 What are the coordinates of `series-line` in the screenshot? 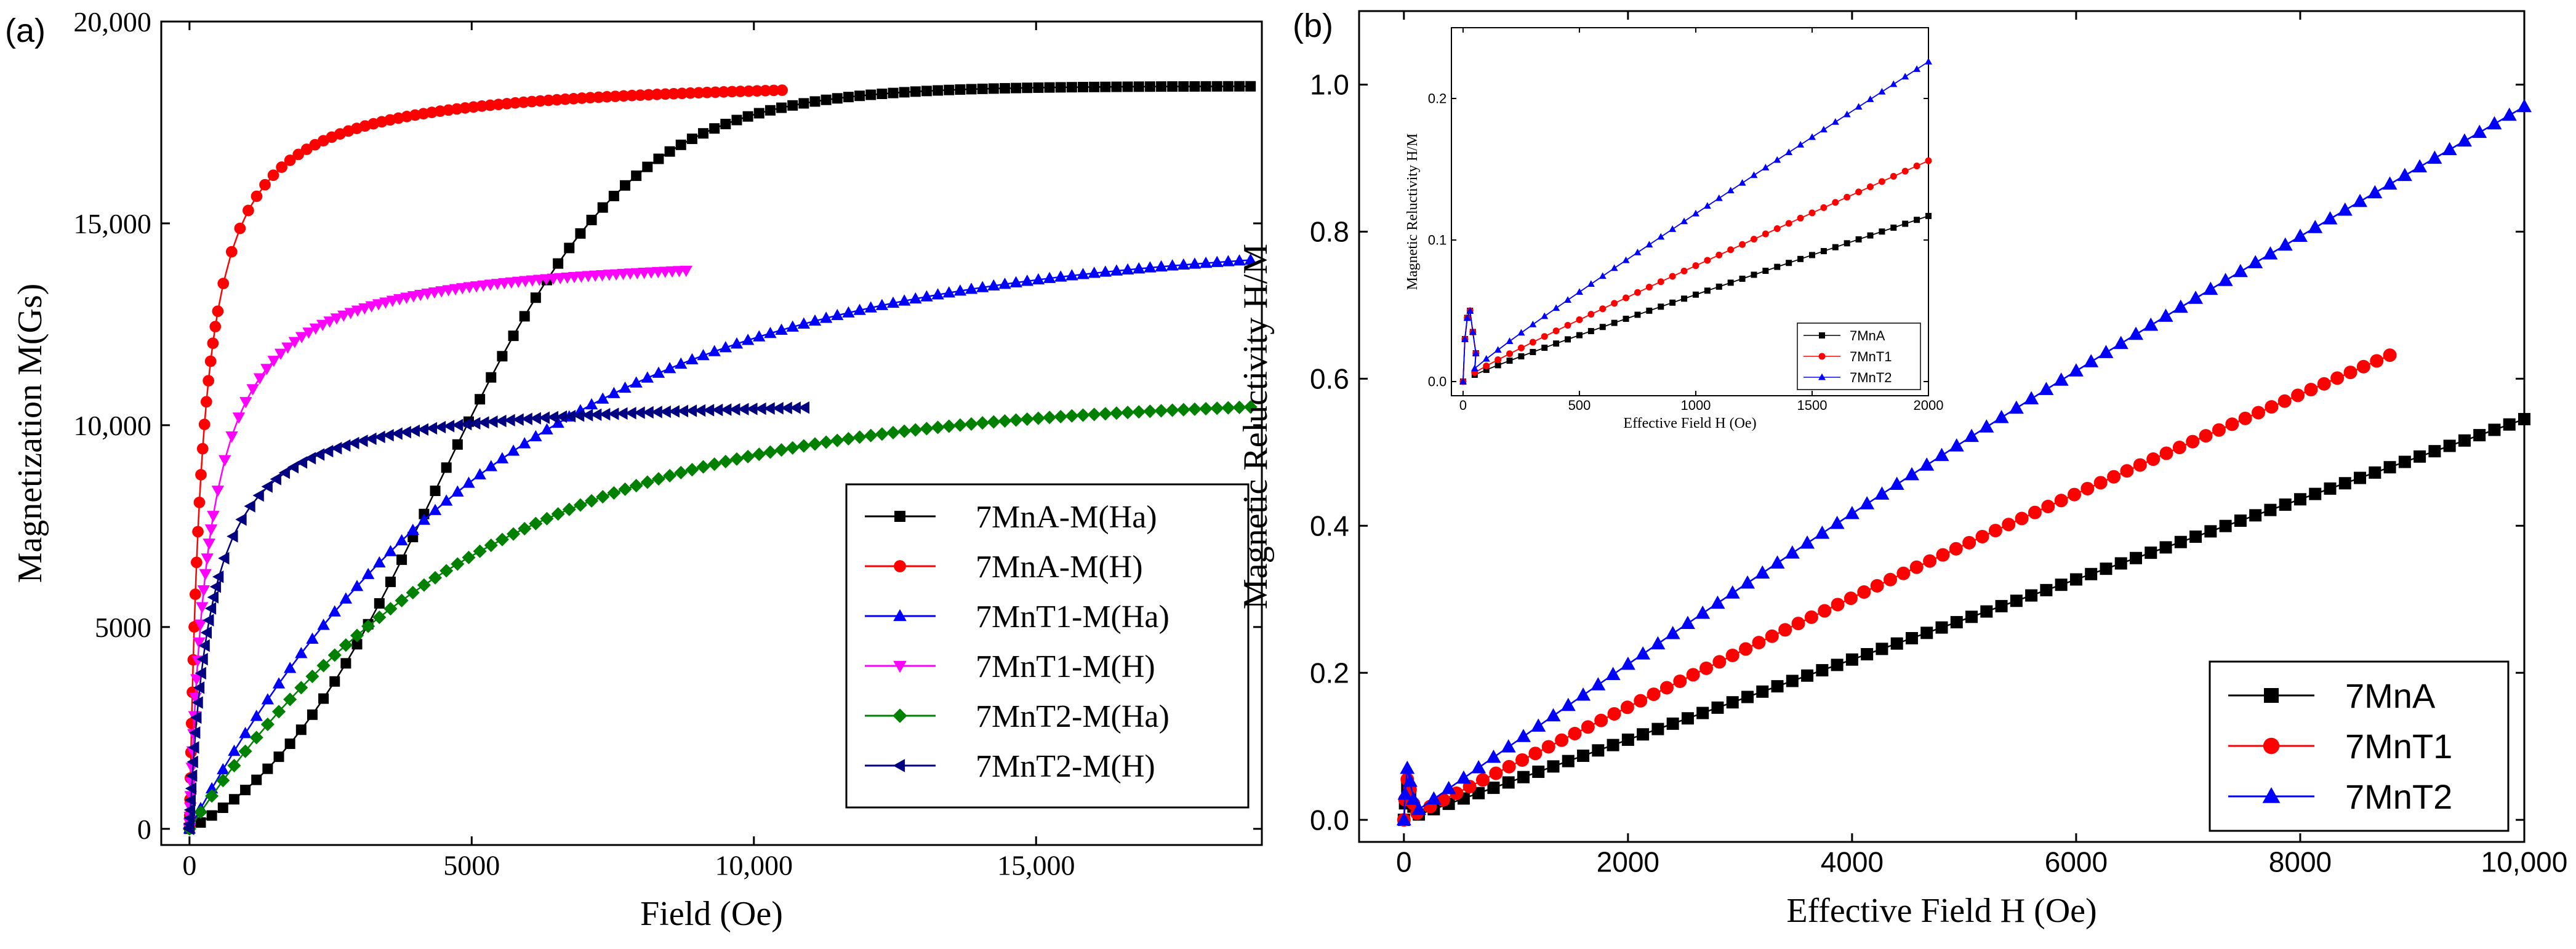 It's located at (1696, 271).